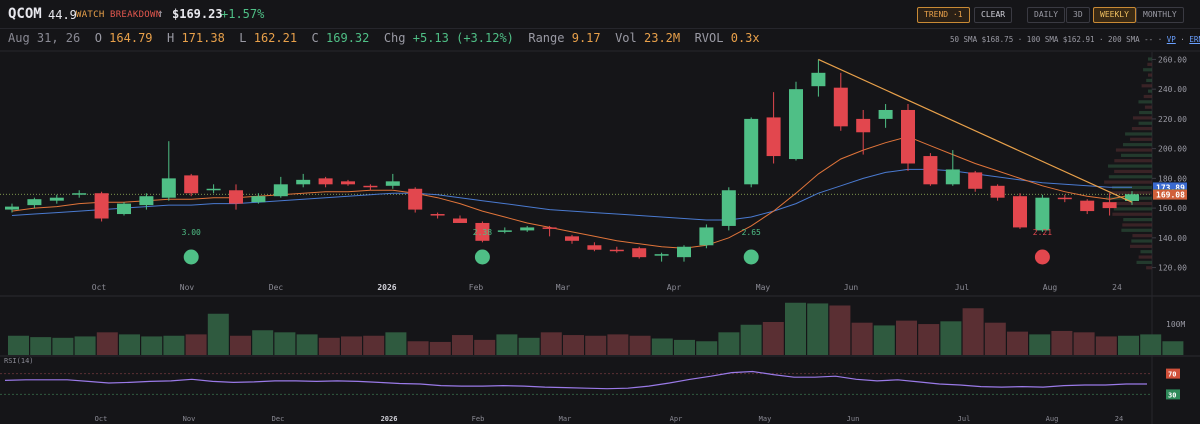 Image resolution: width=1200 pixels, height=424 pixels. I want to click on low-value: 162.21, so click(275, 38).